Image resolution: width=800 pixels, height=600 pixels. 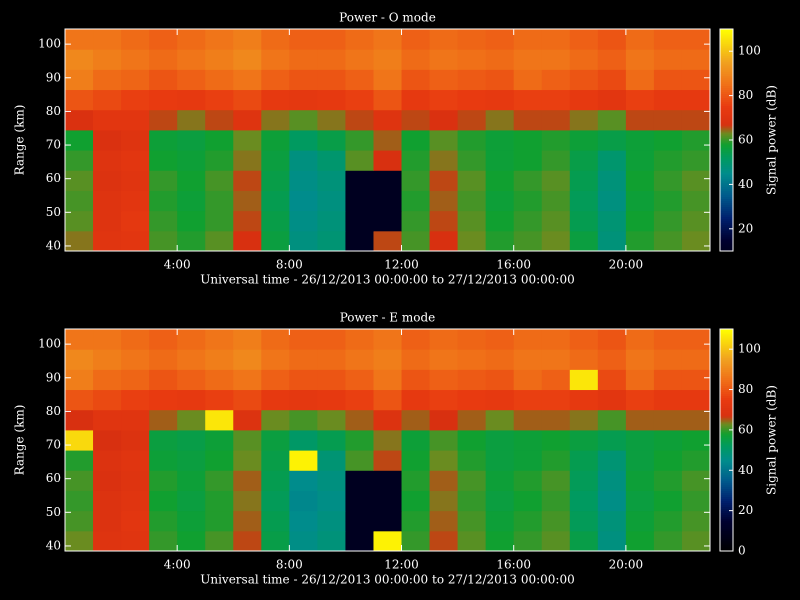 What do you see at coordinates (772, 440) in the screenshot?
I see `colorbar-label: Signal power (dB)` at bounding box center [772, 440].